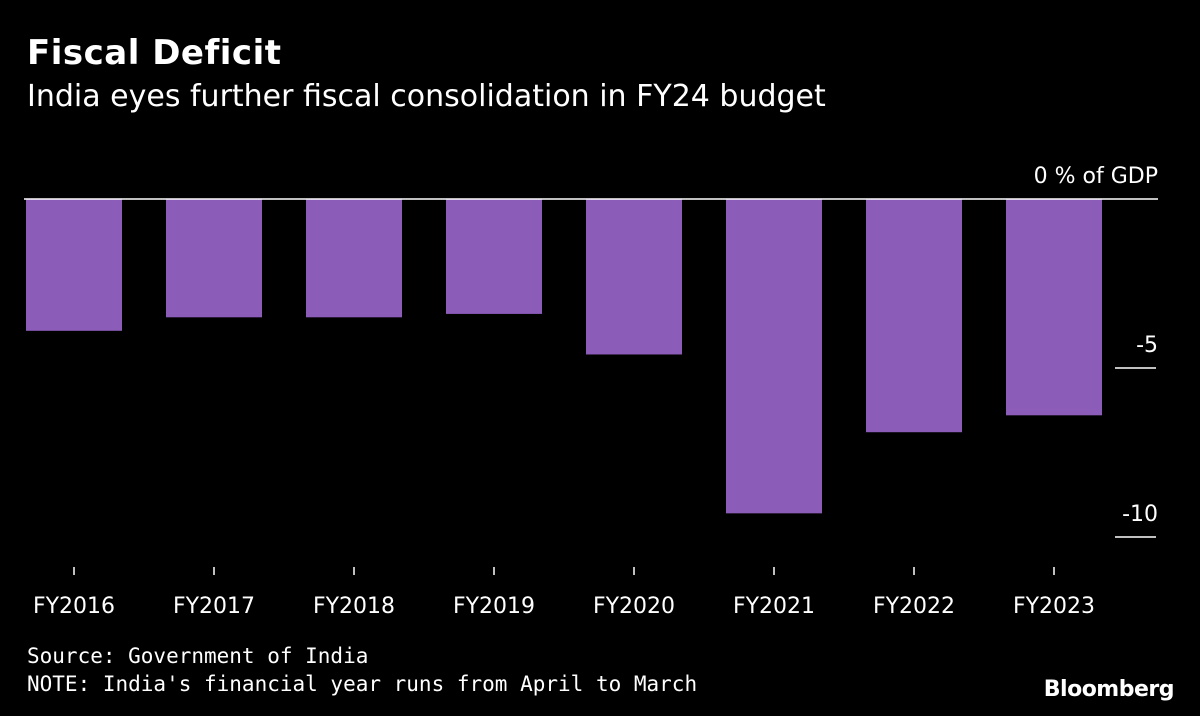  I want to click on bar-fy2019, so click(494, 256).